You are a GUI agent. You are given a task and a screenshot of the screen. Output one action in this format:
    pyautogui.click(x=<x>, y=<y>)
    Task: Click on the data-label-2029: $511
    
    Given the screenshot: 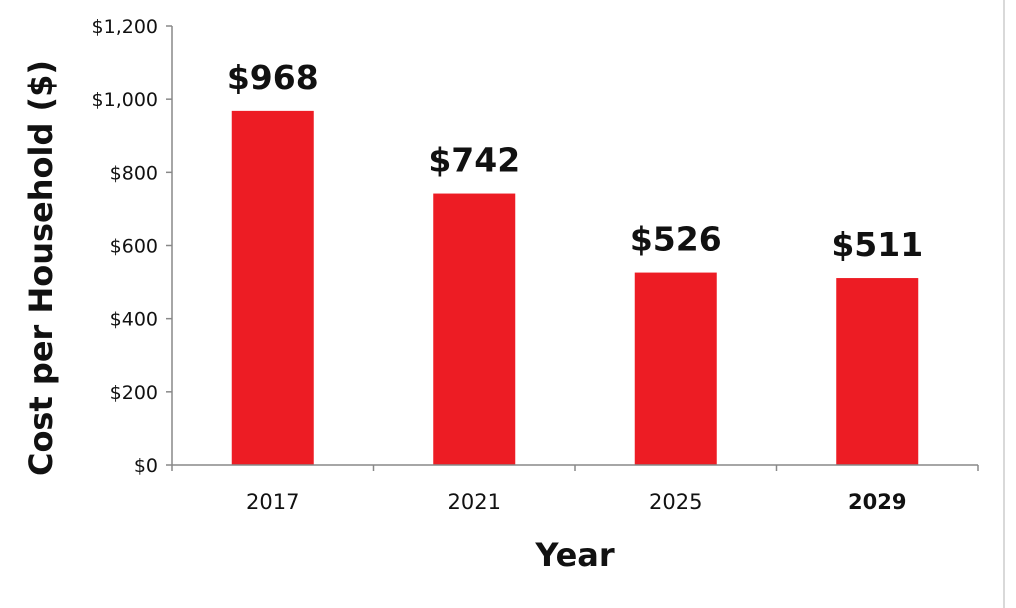 What is the action you would take?
    pyautogui.click(x=877, y=244)
    